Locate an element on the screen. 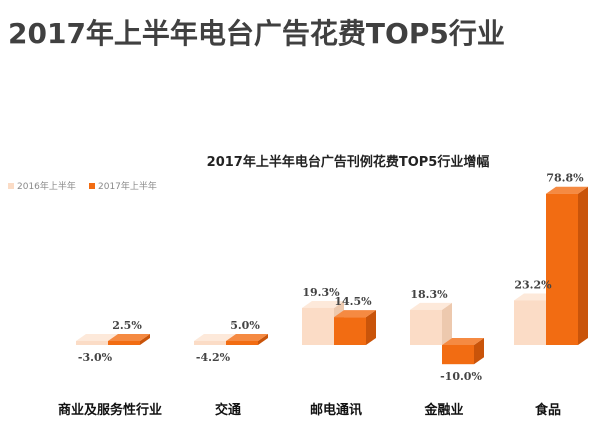  category-labels-group: 商业及服务性行业 交通 邮电通讯 金融业 食品 is located at coordinates (309, 410).